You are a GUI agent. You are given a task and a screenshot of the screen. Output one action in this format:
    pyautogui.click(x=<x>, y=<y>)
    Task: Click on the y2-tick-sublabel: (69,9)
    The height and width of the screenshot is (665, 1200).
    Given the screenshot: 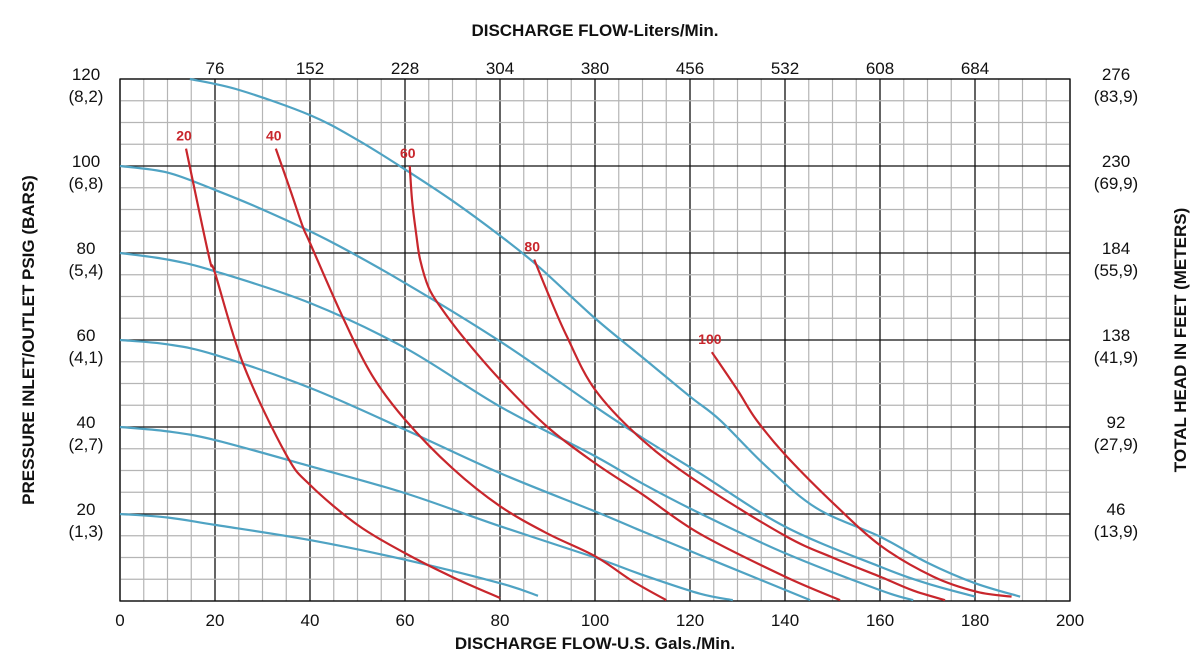 What is the action you would take?
    pyautogui.click(x=1116, y=183)
    